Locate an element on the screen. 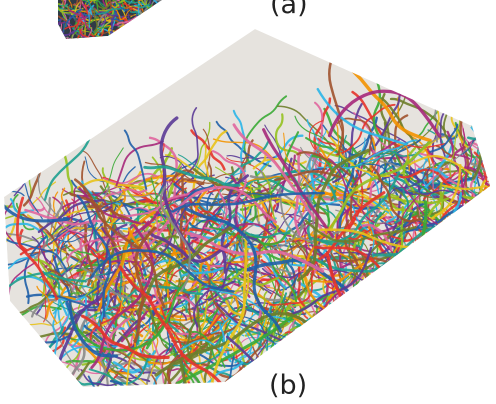 This screenshot has height=404, width=496. panel-label-b: (b) is located at coordinates (288, 385).